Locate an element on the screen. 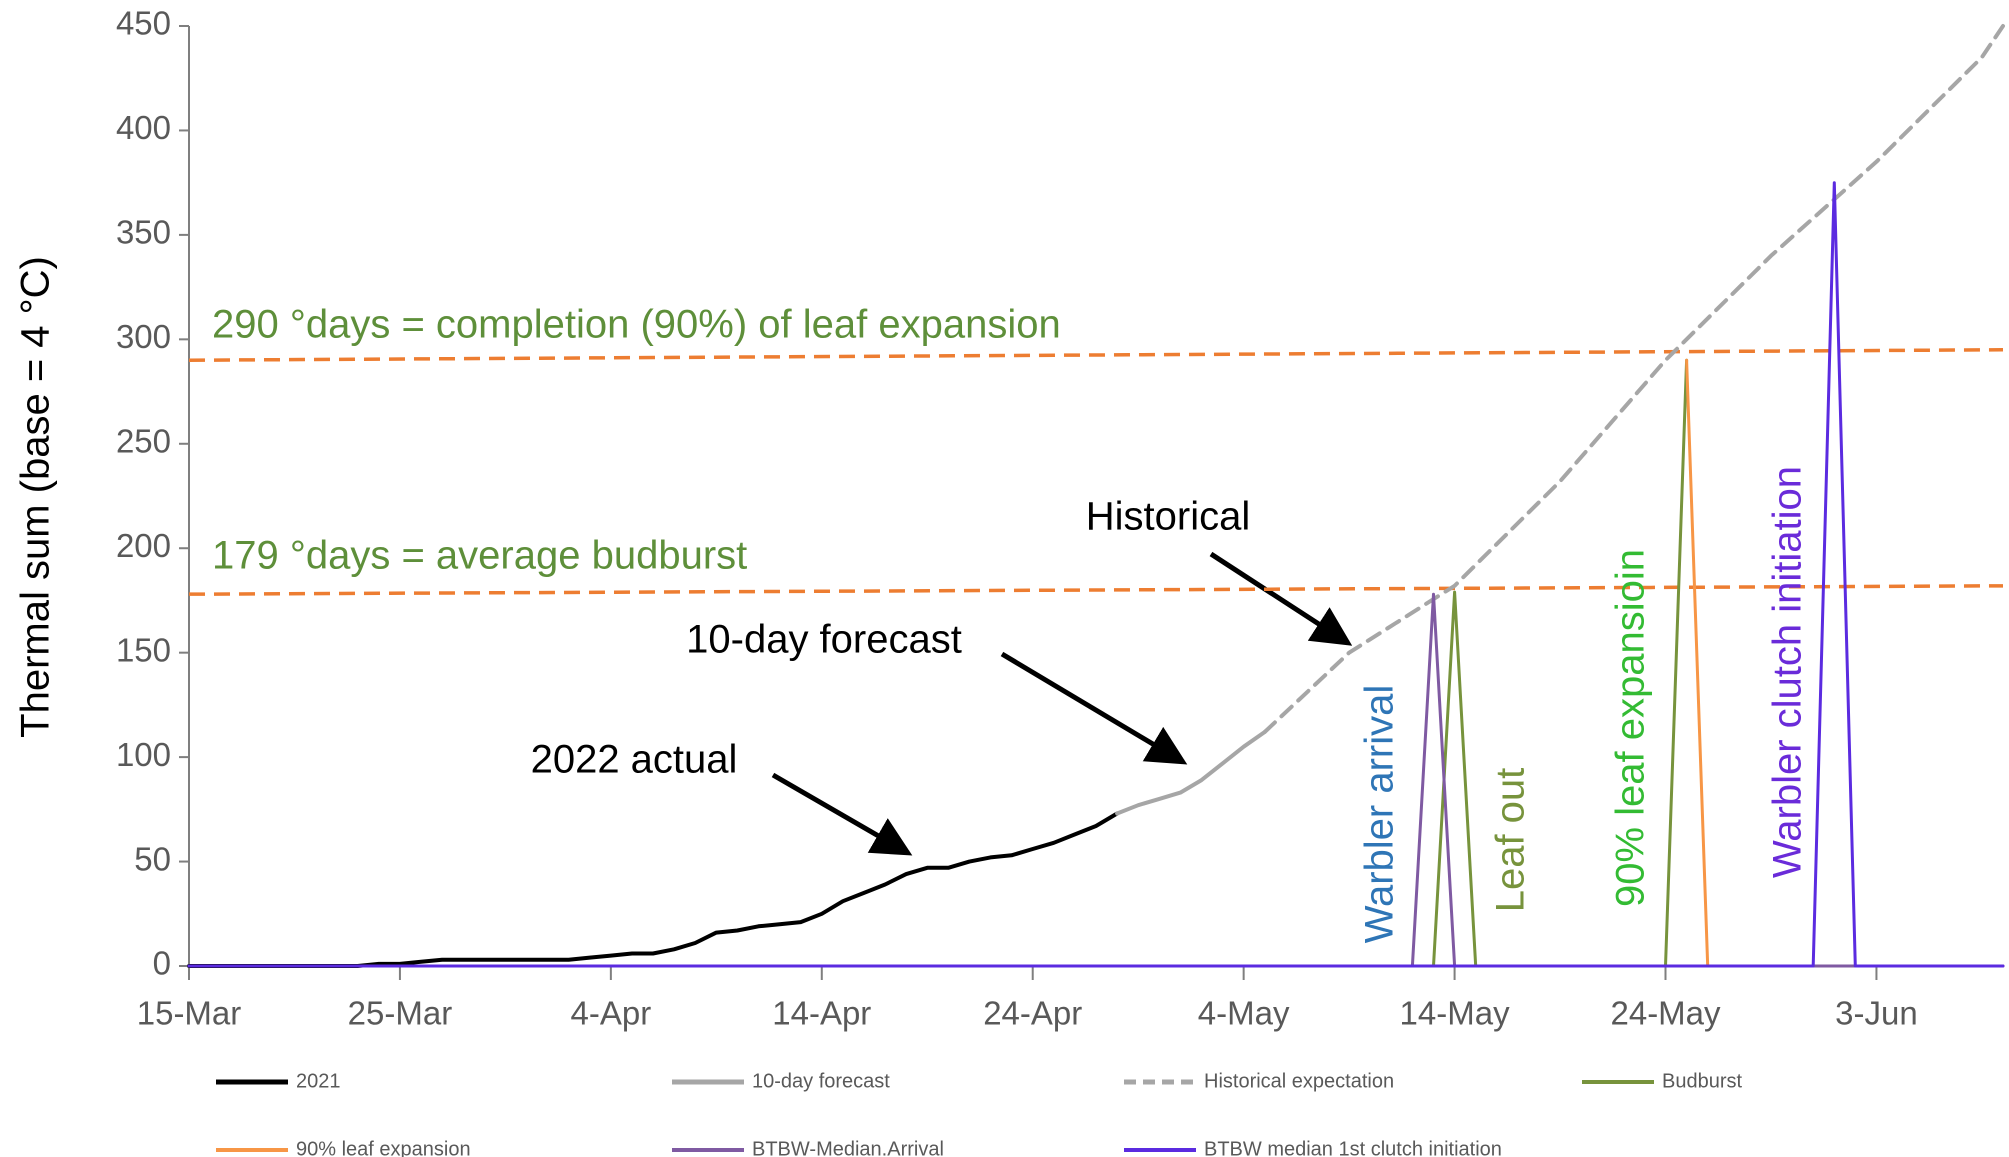 The height and width of the screenshot is (1157, 2009). y-tick-label: 0 is located at coordinates (162, 963).